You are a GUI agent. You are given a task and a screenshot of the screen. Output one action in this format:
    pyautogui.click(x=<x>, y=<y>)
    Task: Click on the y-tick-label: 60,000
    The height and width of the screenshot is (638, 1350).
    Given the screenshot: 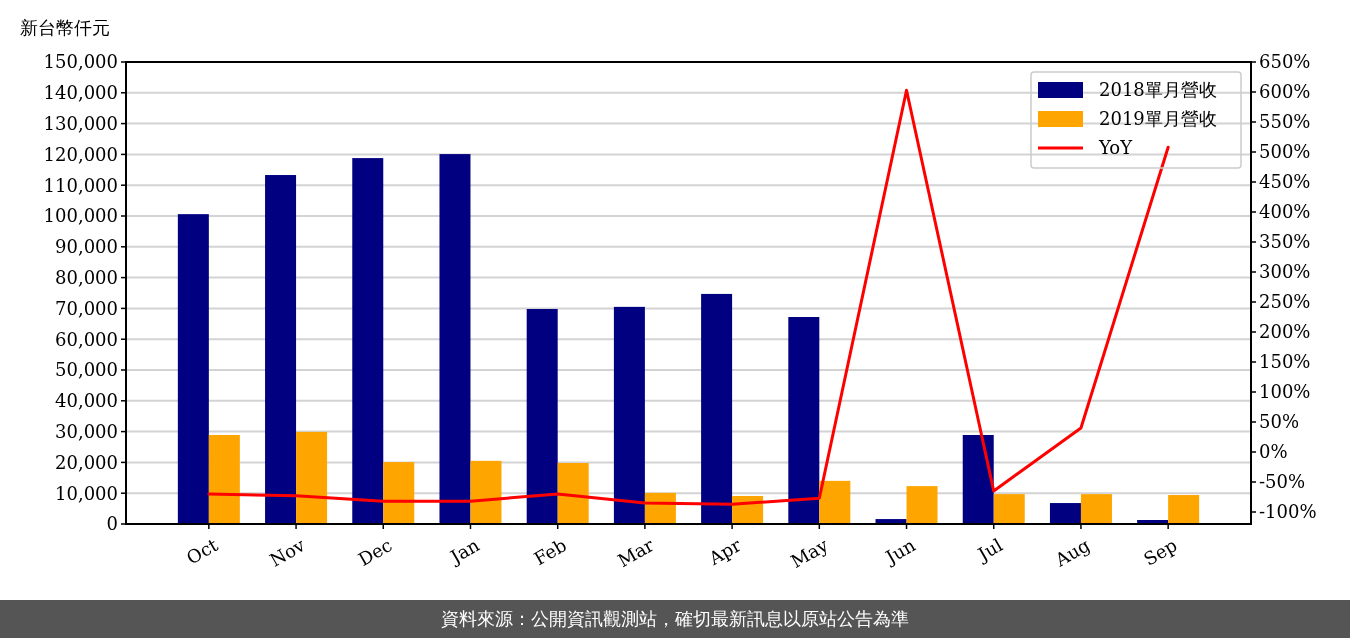 What is the action you would take?
    pyautogui.click(x=86, y=339)
    